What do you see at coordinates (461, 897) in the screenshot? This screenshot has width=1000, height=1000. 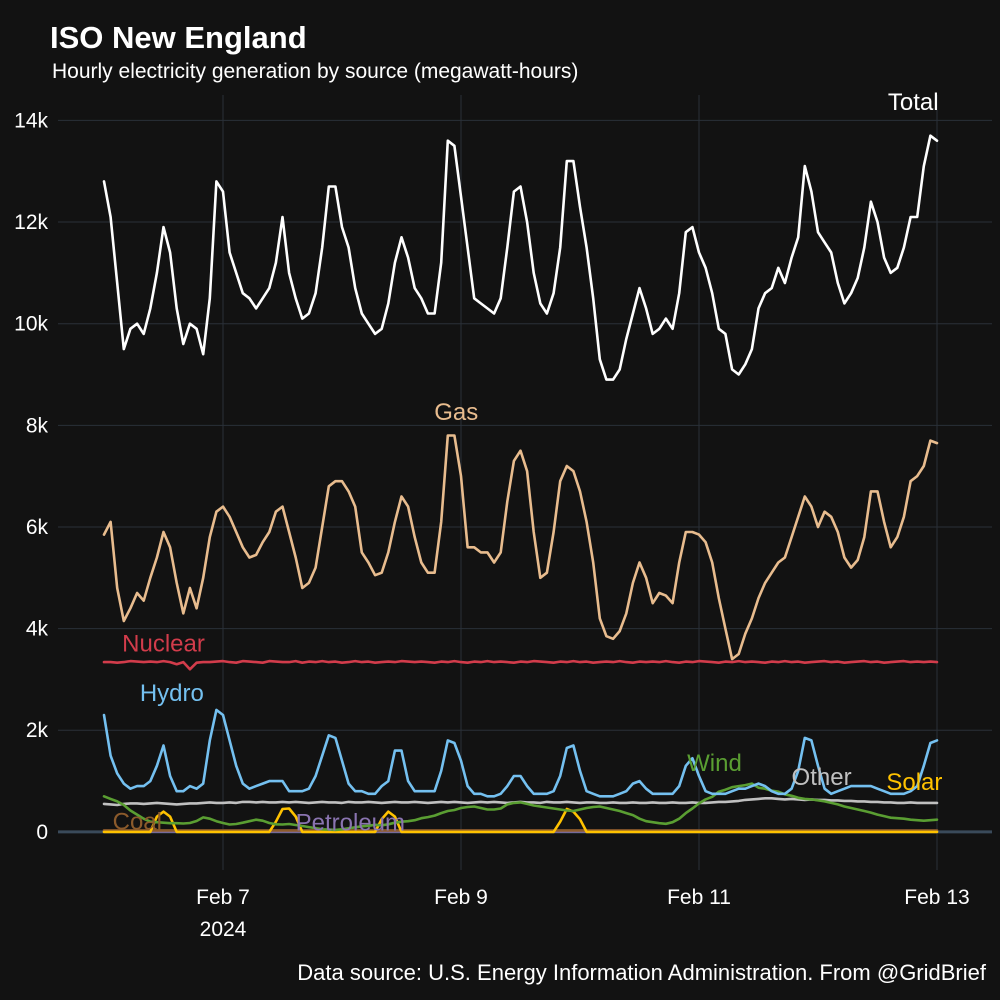 I see `x-tick-label: Feb 9` at bounding box center [461, 897].